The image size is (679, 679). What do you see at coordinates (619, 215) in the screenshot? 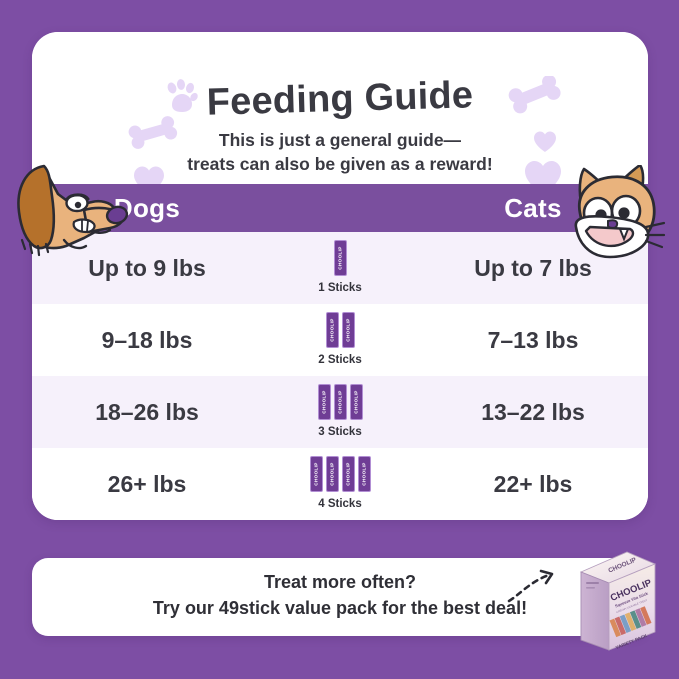
I see `cat-mascot` at bounding box center [619, 215].